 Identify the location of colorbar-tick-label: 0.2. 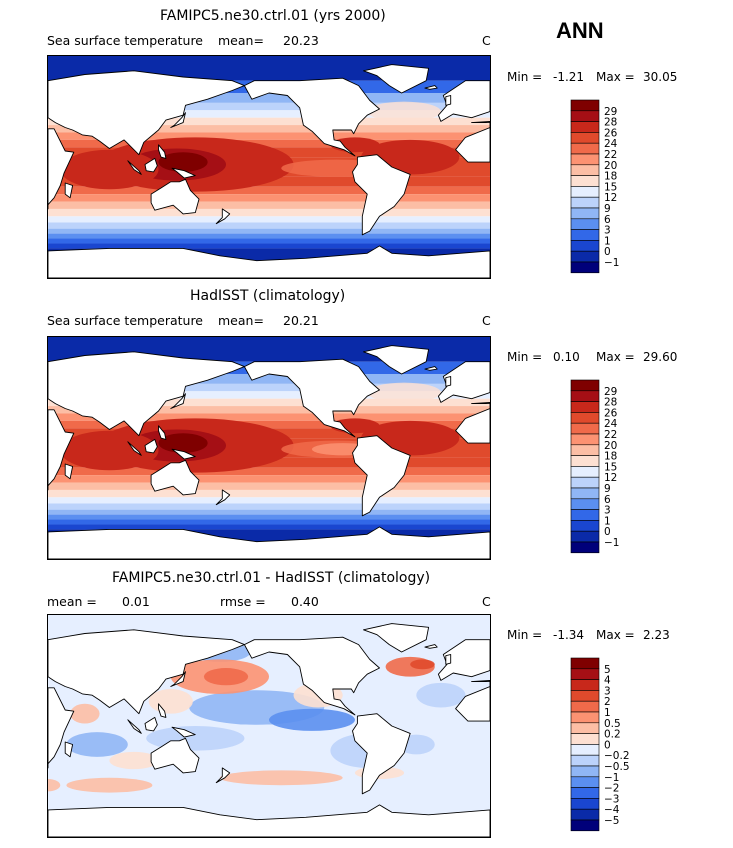
(612, 735).